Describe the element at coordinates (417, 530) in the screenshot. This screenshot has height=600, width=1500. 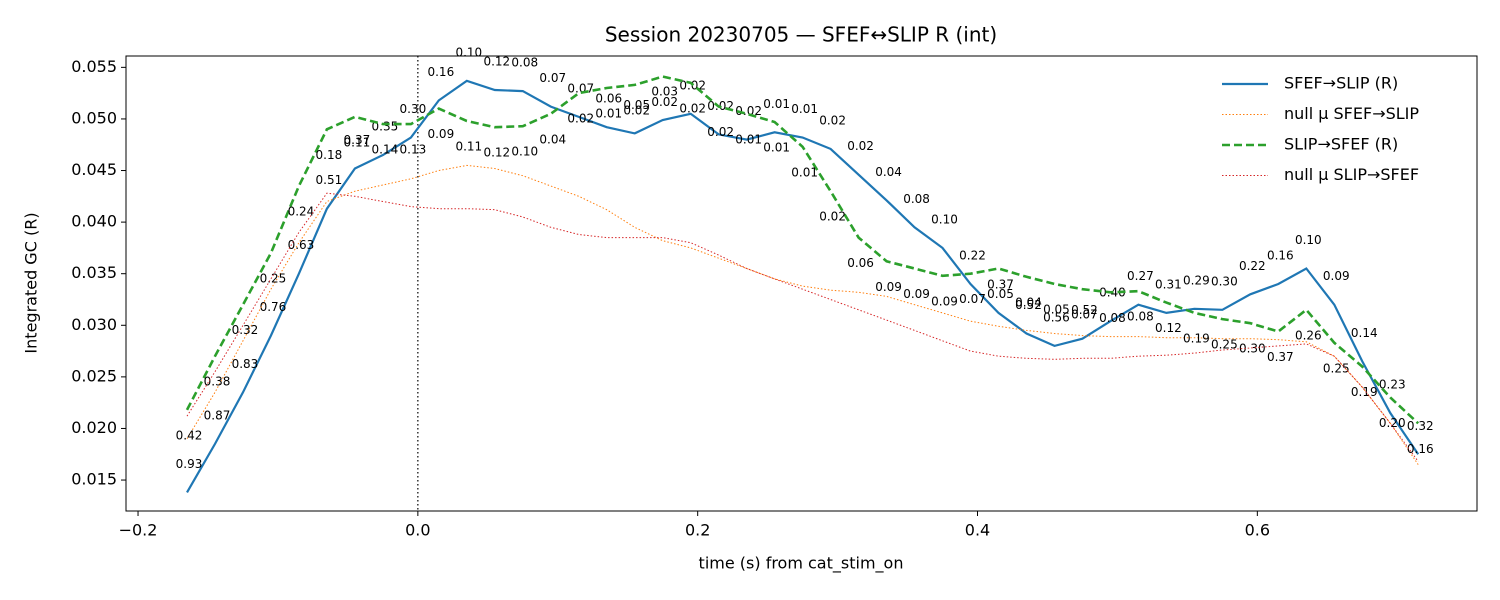
I see `x-tick-label: 0.0` at that location.